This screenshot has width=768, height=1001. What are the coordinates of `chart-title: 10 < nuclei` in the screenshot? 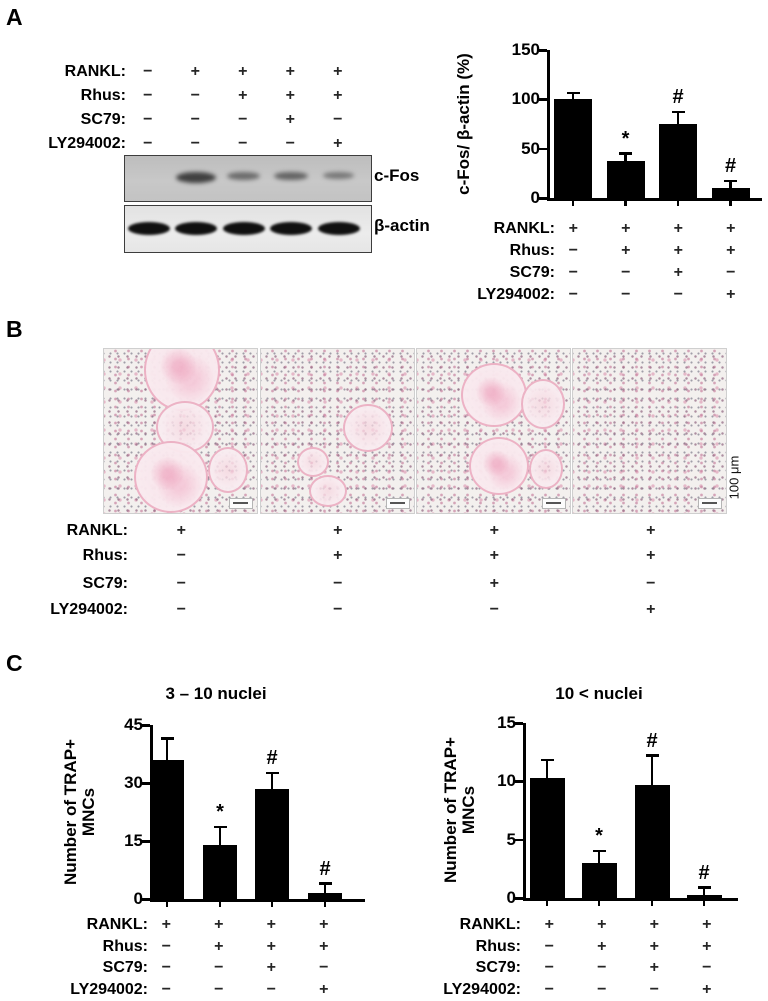 It's located at (599, 693).